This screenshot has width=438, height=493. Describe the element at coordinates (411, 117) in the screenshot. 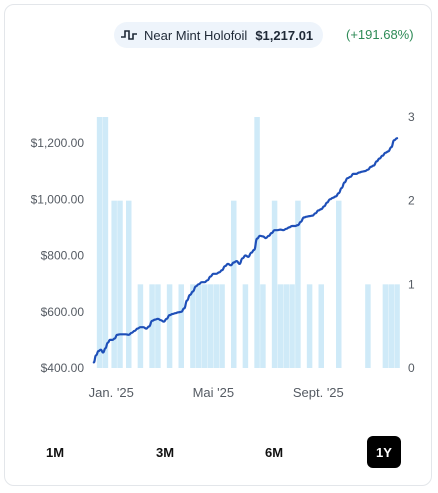

I see `y-right-tick-label: 3` at that location.